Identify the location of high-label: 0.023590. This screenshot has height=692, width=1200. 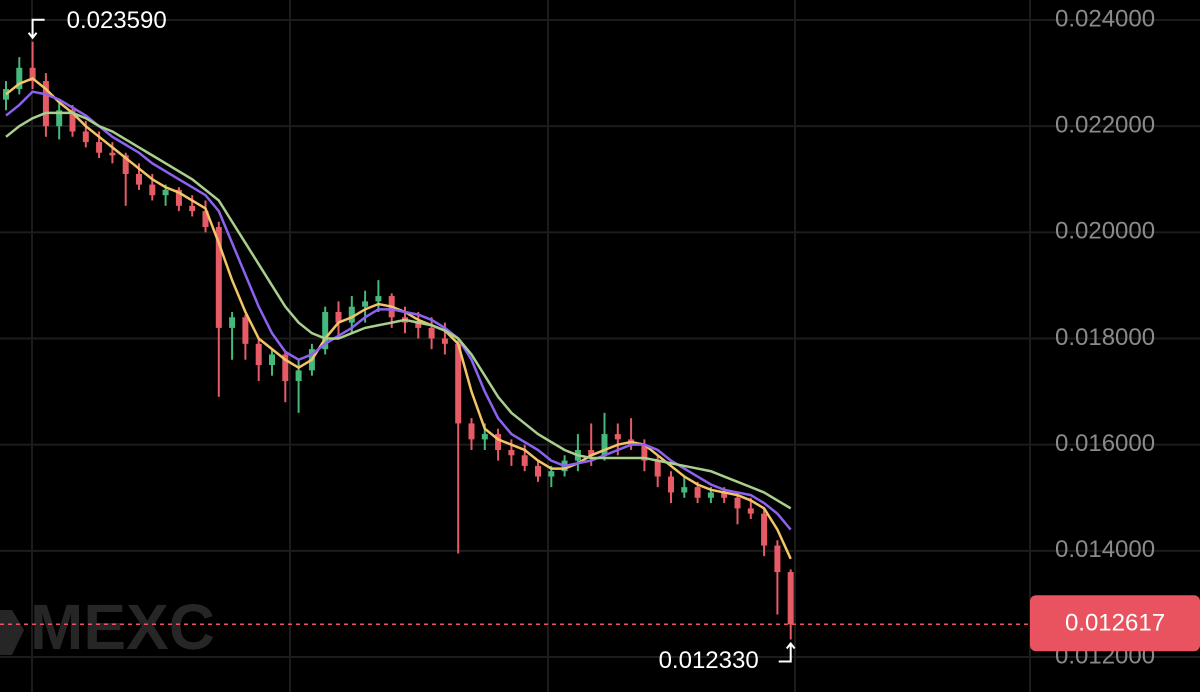
(117, 20).